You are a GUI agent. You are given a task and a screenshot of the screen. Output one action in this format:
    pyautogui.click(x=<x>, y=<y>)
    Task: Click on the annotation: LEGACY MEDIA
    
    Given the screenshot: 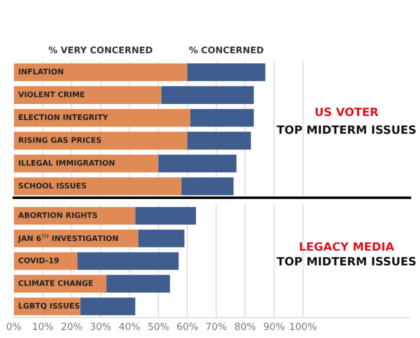 What is the action you would take?
    pyautogui.click(x=347, y=246)
    